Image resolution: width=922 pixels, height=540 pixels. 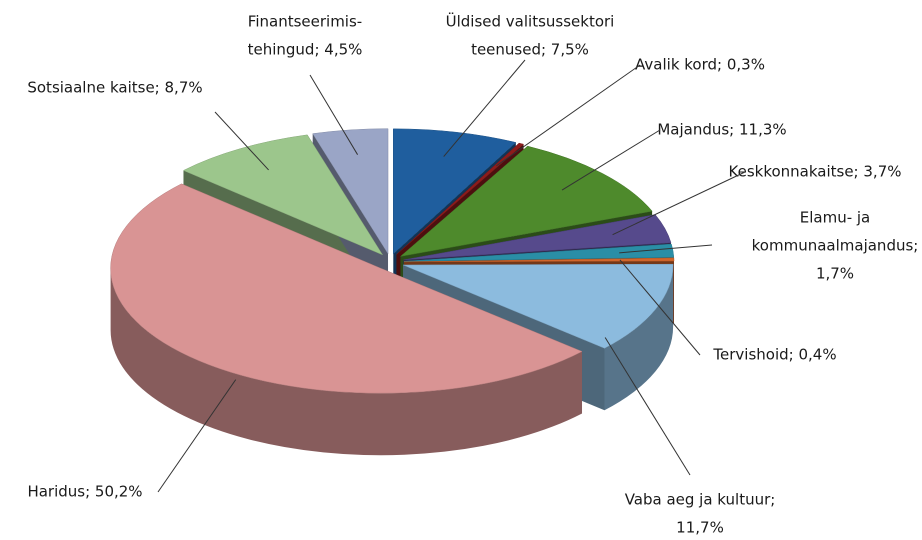 I want to click on data-label: Avalik kord; 0,3%, so click(x=700, y=65).